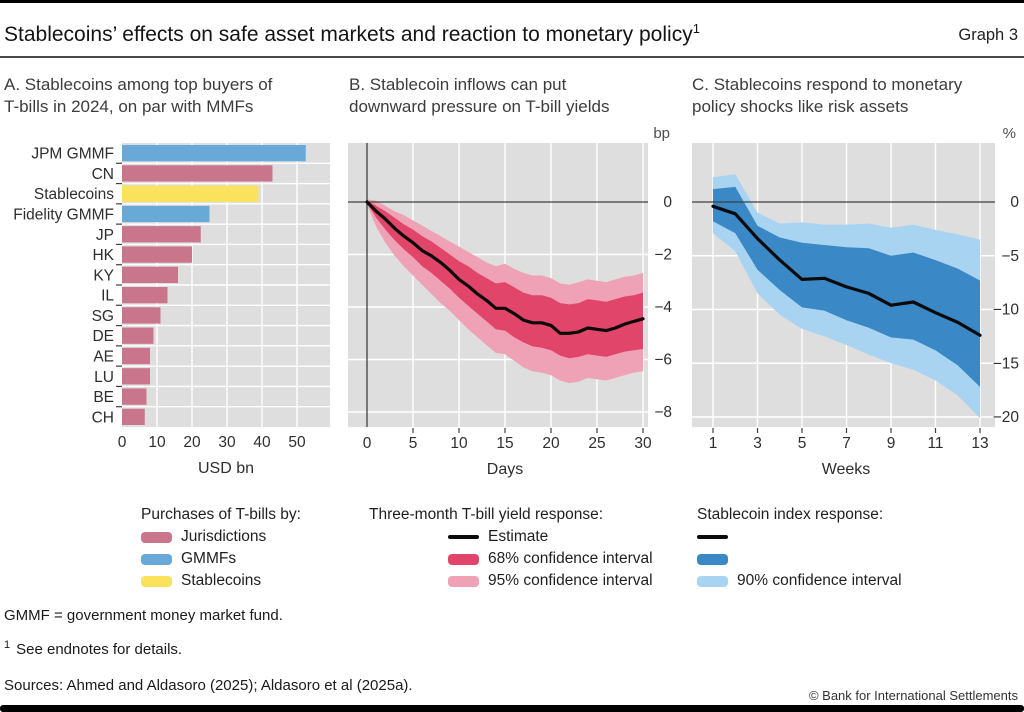 Image resolution: width=1024 pixels, height=712 pixels. I want to click on category-label: IL, so click(107, 296).